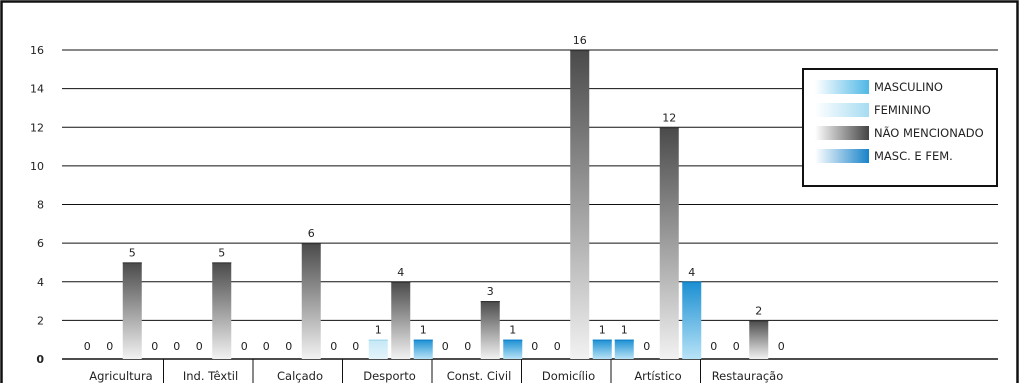 The width and height of the screenshot is (1019, 383). What do you see at coordinates (902, 110) in the screenshot?
I see `legend-label-feminino: FEMININO` at bounding box center [902, 110].